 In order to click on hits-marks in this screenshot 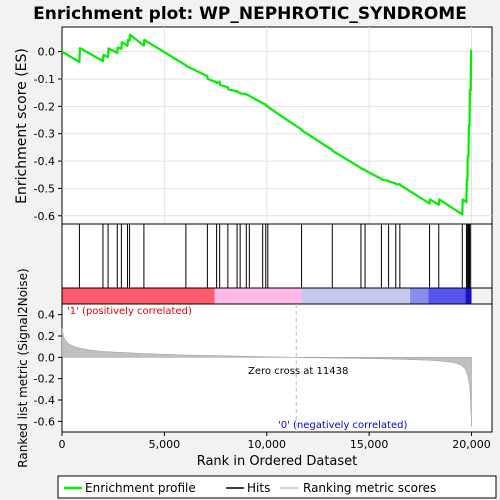, I will do `click(275, 256)`.